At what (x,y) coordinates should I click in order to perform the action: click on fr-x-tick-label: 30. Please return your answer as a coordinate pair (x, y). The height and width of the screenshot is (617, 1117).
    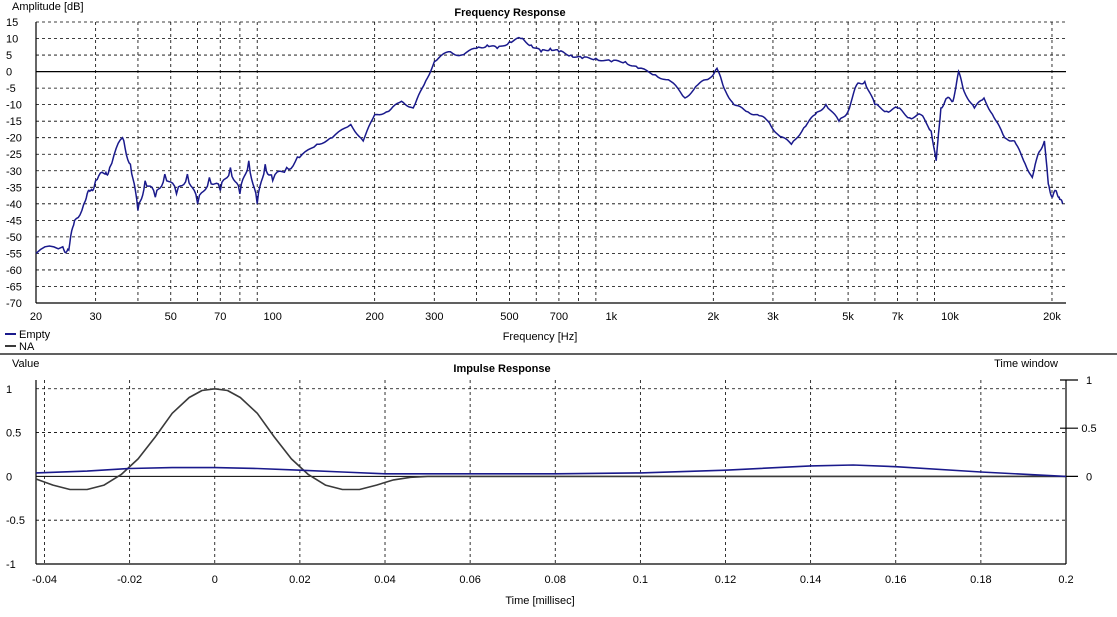
    Looking at the image, I should click on (96, 317).